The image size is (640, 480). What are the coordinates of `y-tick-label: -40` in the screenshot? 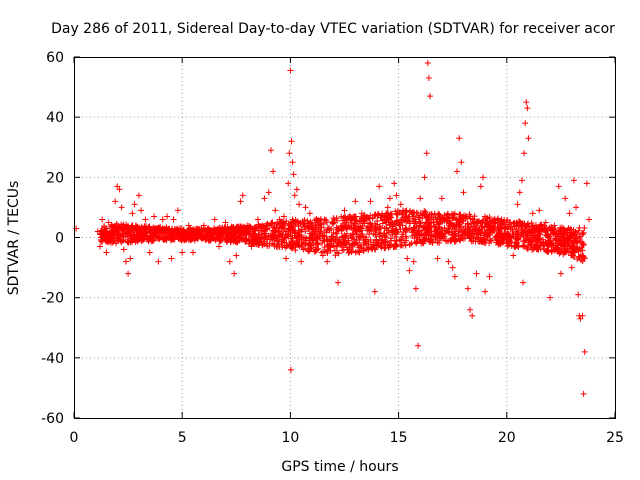 It's located at (52, 359).